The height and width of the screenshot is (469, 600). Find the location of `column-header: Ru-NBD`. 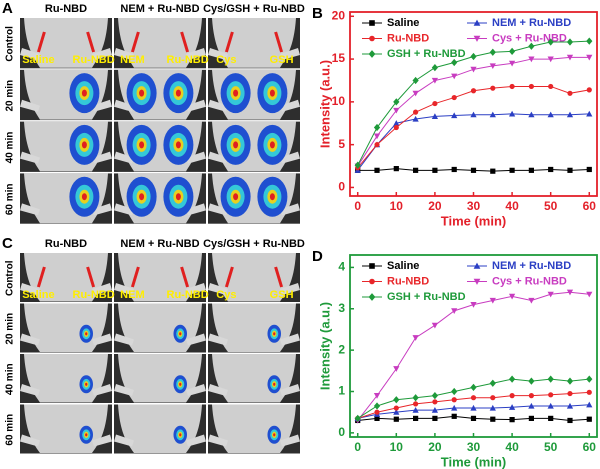

column-header: Ru-NBD is located at coordinates (66, 244).